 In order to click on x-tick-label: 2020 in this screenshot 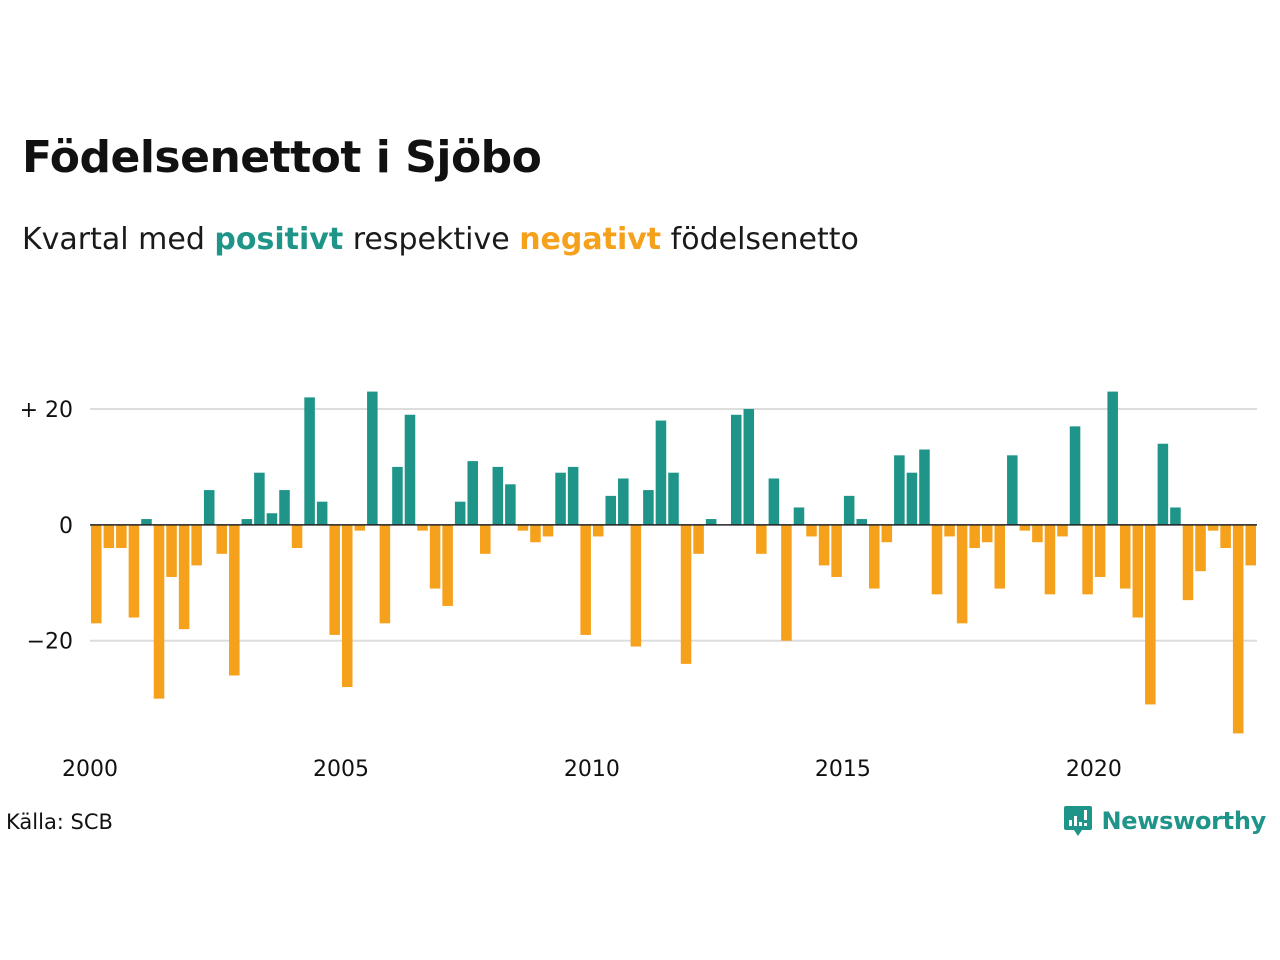, I will do `click(1094, 769)`.